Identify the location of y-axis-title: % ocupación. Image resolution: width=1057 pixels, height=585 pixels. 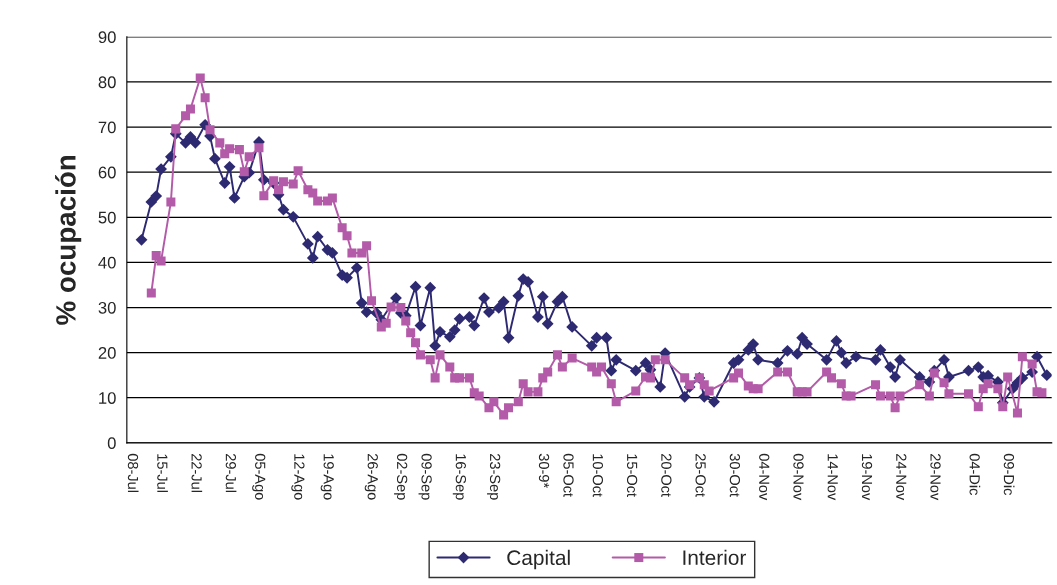
(68, 240).